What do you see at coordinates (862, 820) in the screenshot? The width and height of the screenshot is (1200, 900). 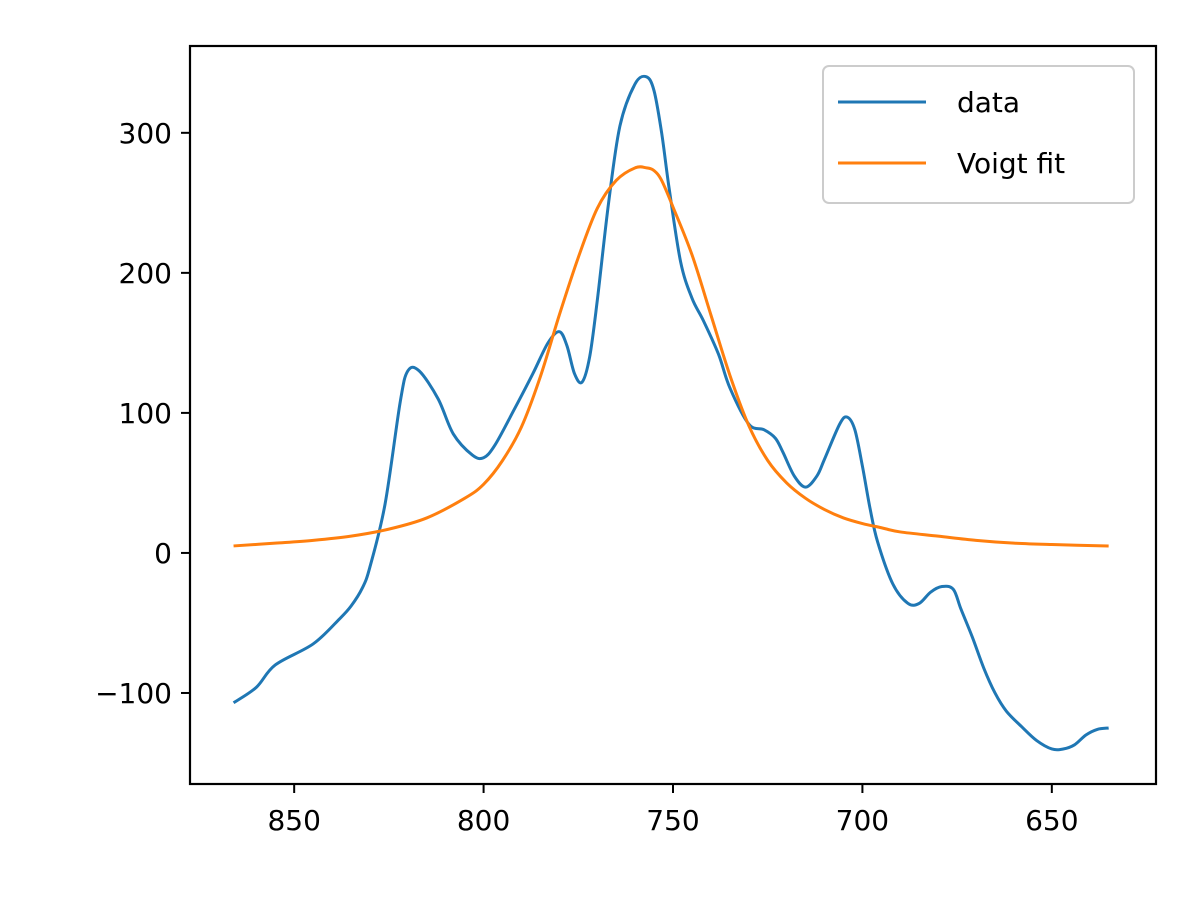 I see `x-tick-label: 700` at bounding box center [862, 820].